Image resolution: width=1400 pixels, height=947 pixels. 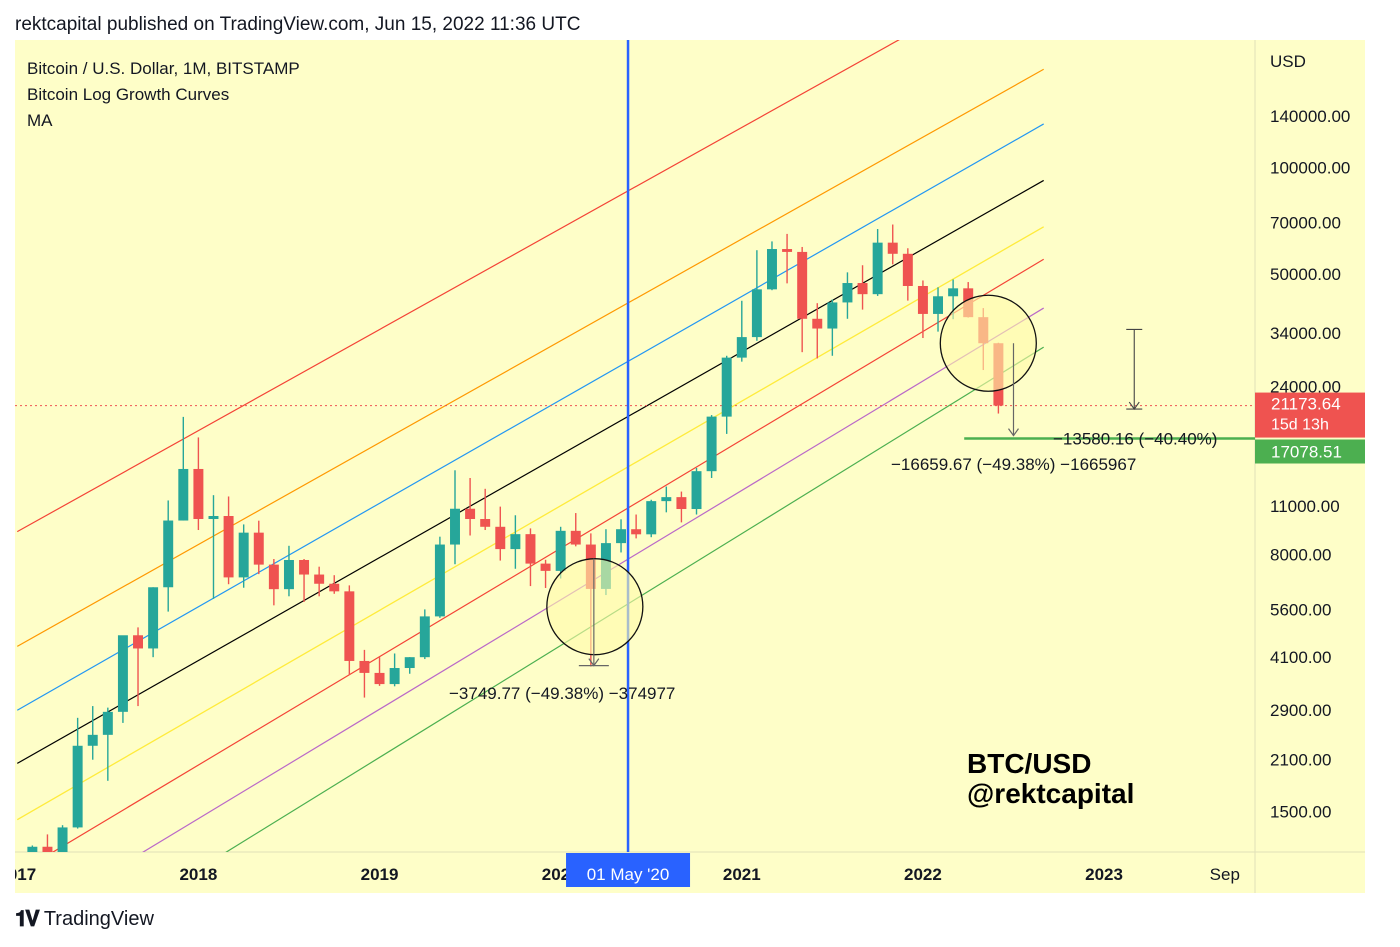 I want to click on time-tick-label: 2019, so click(x=380, y=874).